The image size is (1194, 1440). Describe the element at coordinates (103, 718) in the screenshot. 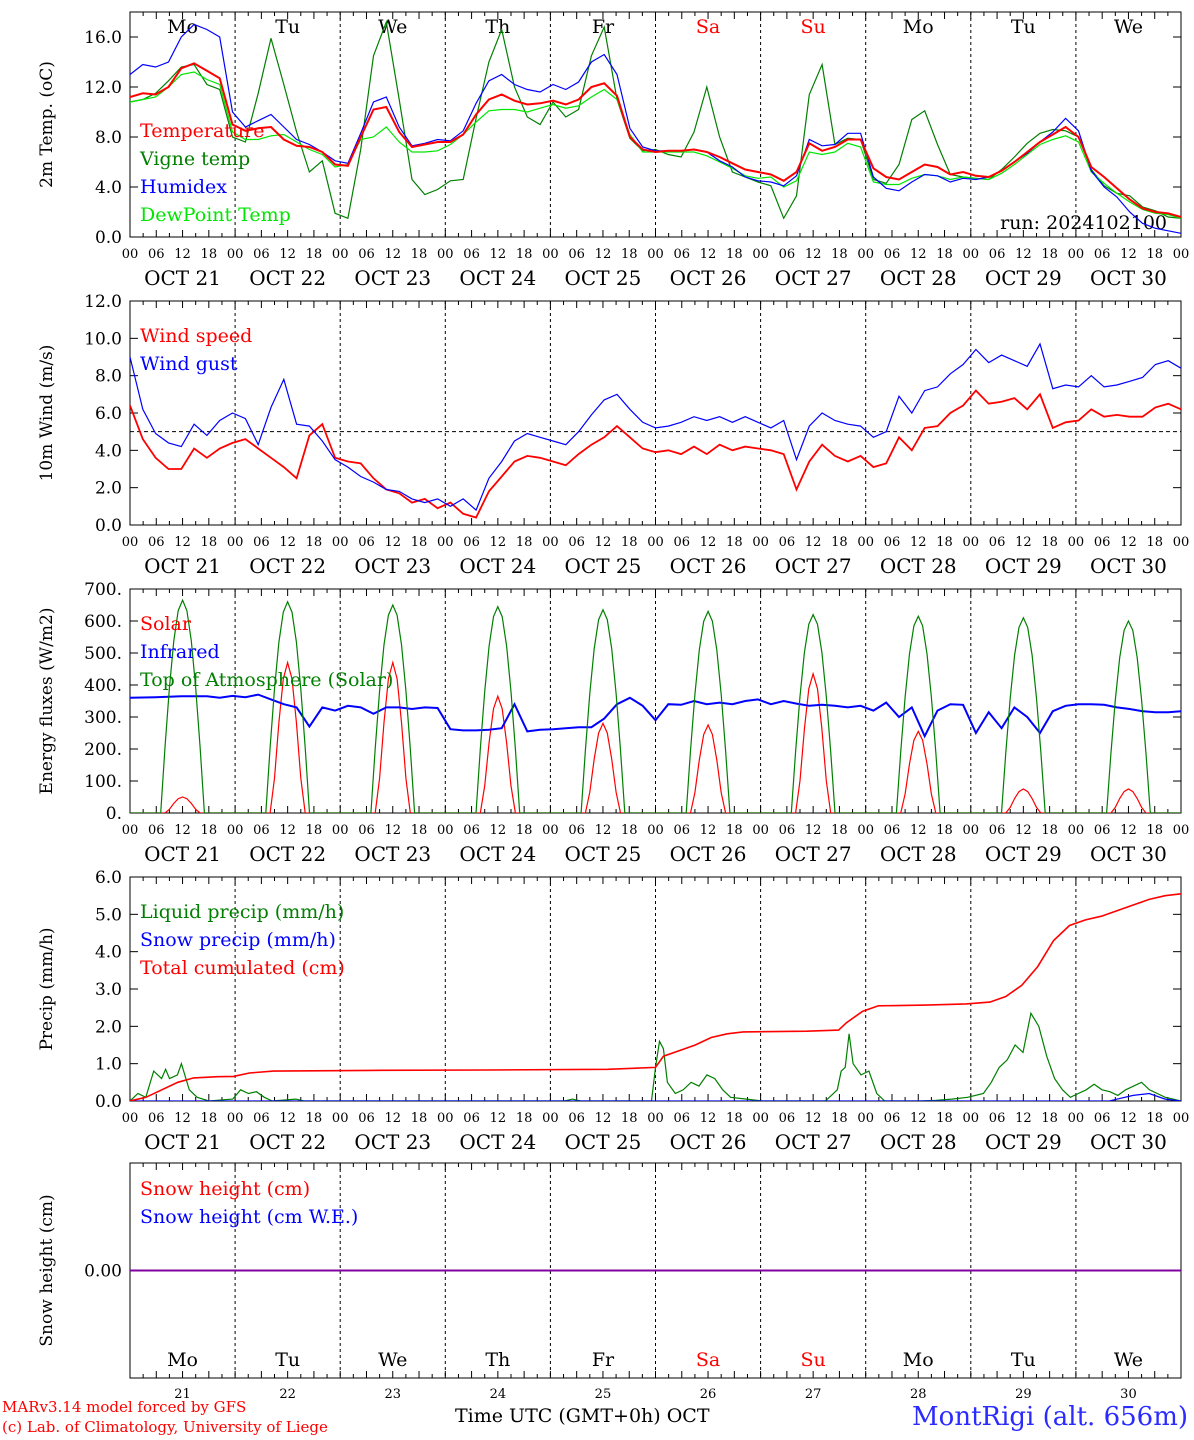

I see `y-tick-label: 300.` at that location.